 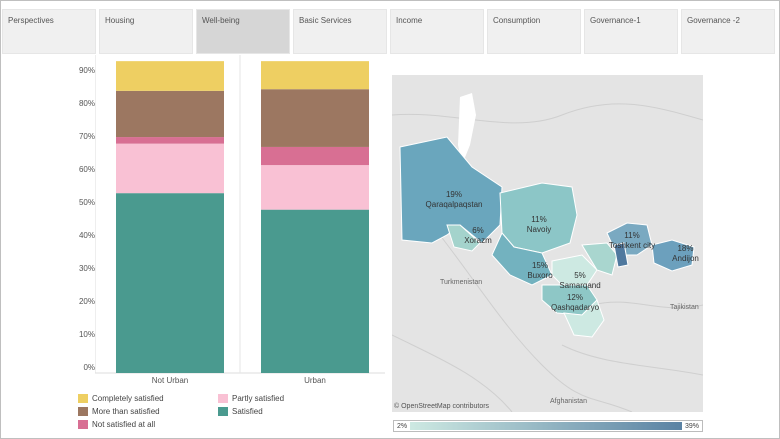 I want to click on y-tick: 20%, so click(x=86, y=301).